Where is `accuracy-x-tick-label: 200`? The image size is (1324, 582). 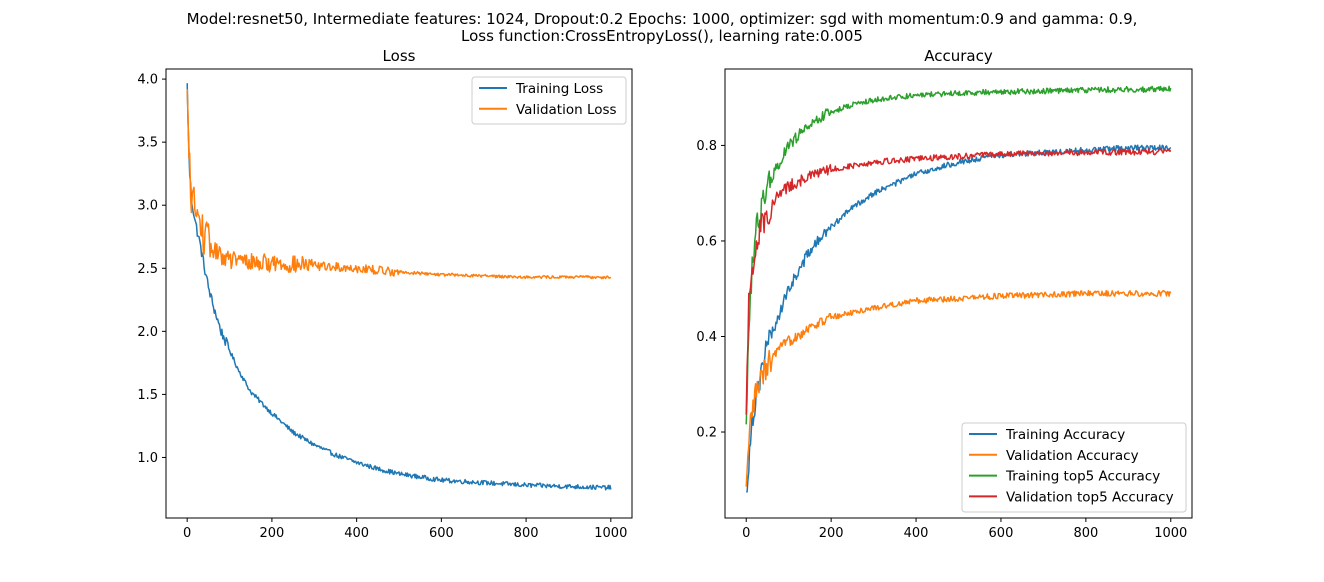 accuracy-x-tick-label: 200 is located at coordinates (831, 533).